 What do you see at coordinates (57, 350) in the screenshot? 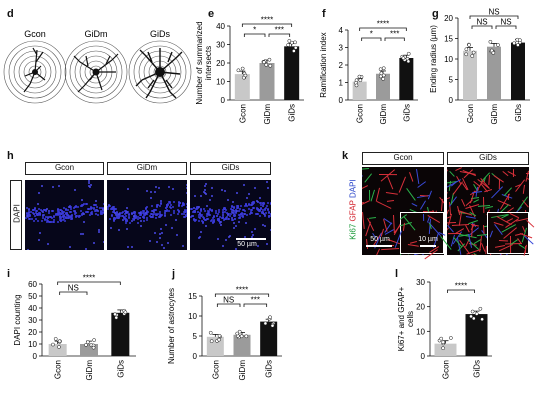
I see `bar-gcon` at bounding box center [57, 350].